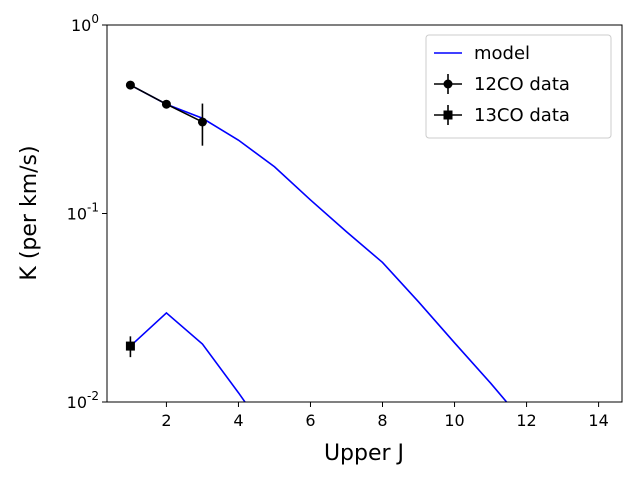 Image resolution: width=640 pixels, height=484 pixels. I want to click on x-tick-label: 12, so click(526, 420).